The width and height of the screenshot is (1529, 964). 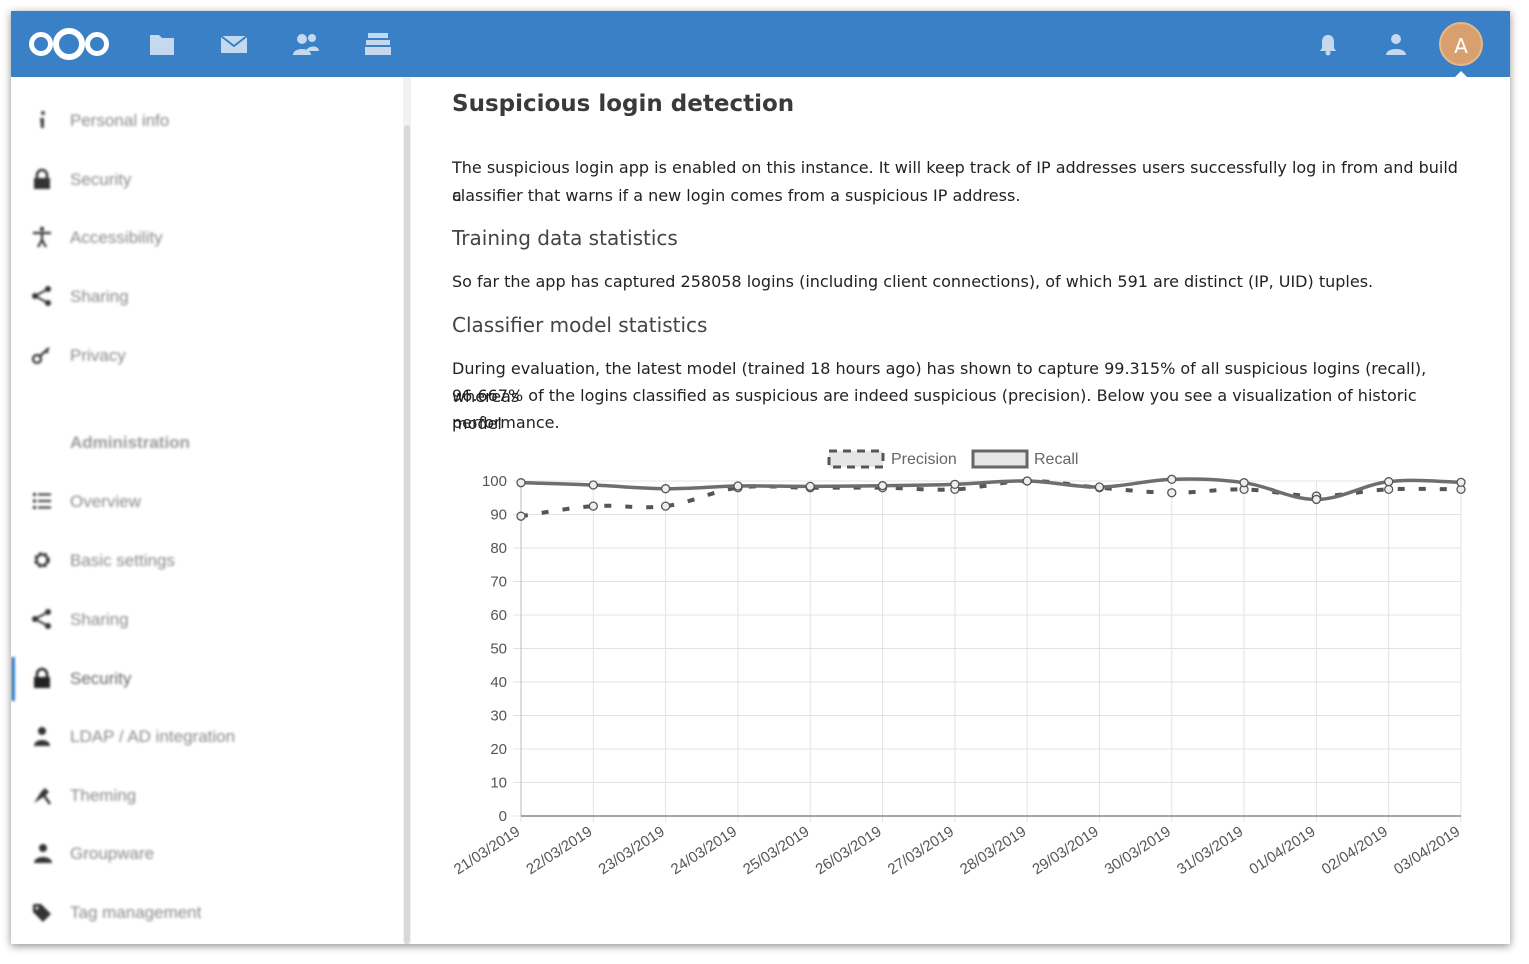 What do you see at coordinates (130, 442) in the screenshot?
I see `sidebar-heading-administration: Administration` at bounding box center [130, 442].